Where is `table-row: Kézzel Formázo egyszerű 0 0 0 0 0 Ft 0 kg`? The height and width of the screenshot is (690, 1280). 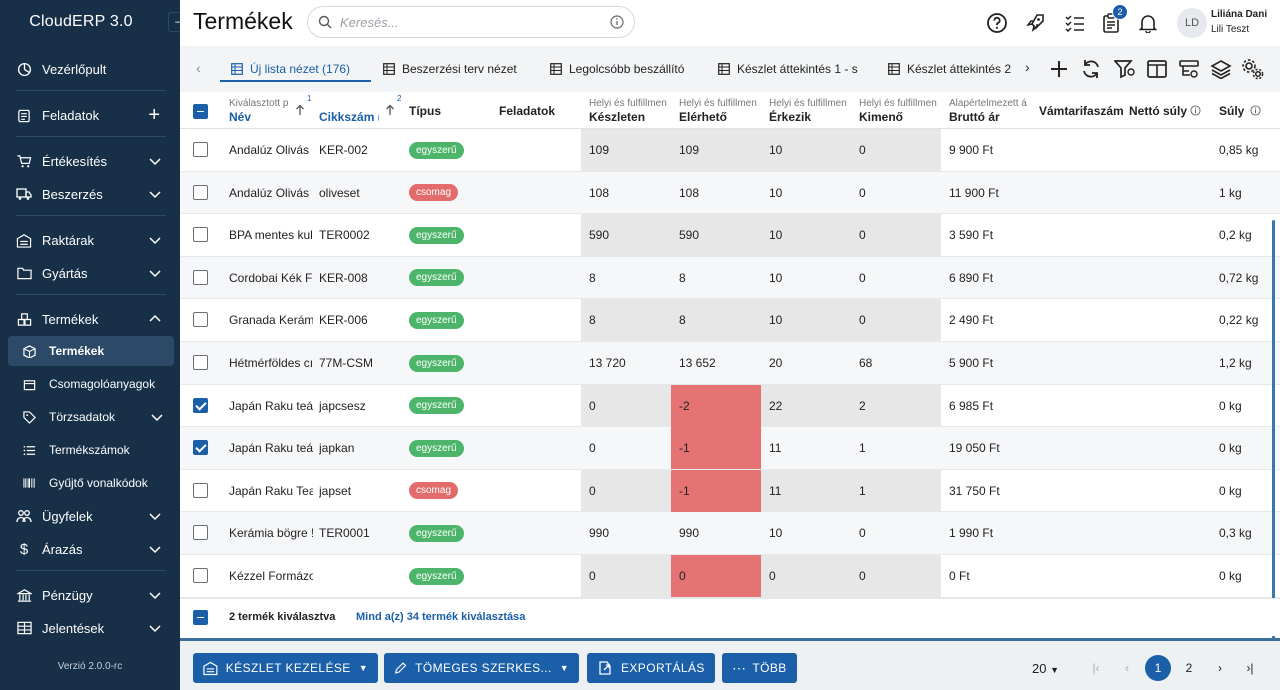
table-row: Kézzel Formázo egyszerű 0 0 0 0 0 Ft 0 kg is located at coordinates (730, 576).